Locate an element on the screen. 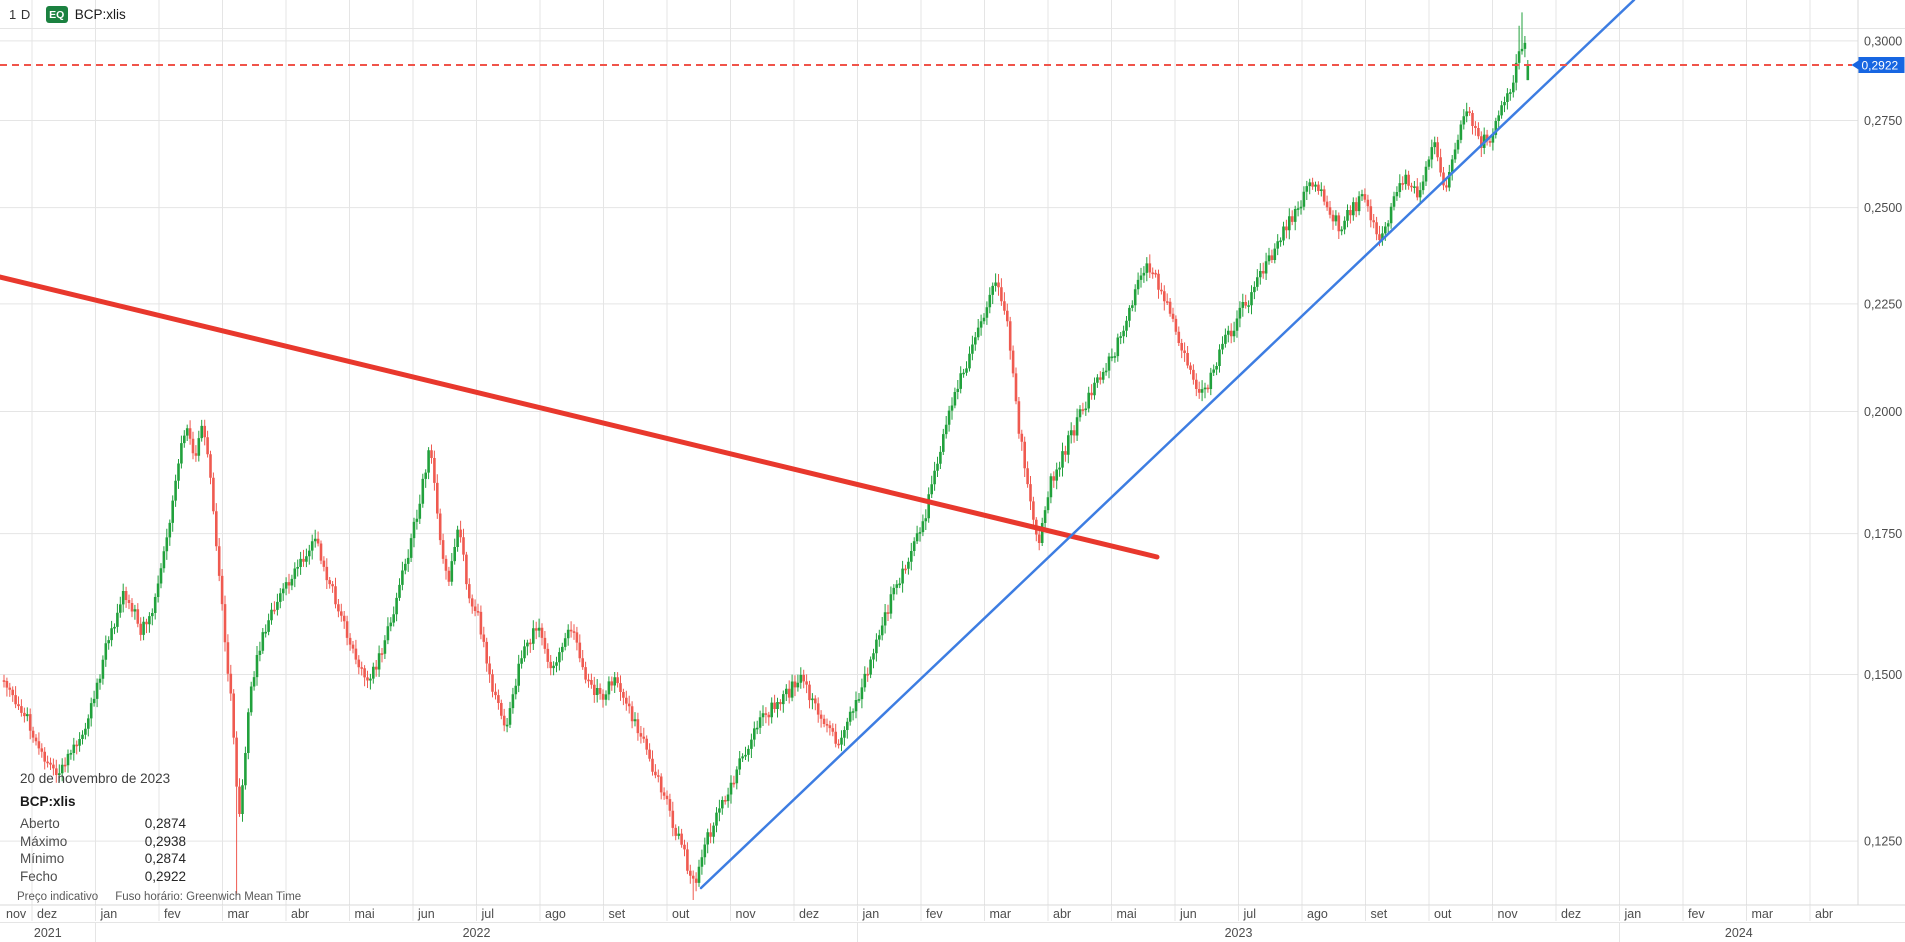 The width and height of the screenshot is (1905, 942). price-tick-label: 0,3000 is located at coordinates (1883, 41).